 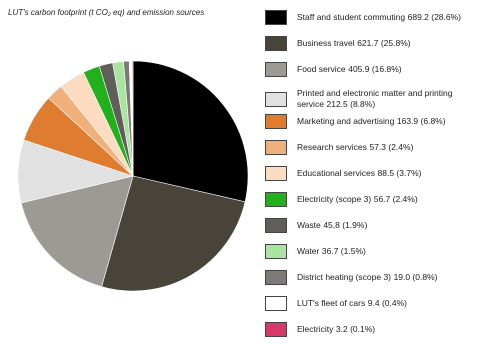 I want to click on legend-value: 9.4 (0.4%), so click(x=387, y=303).